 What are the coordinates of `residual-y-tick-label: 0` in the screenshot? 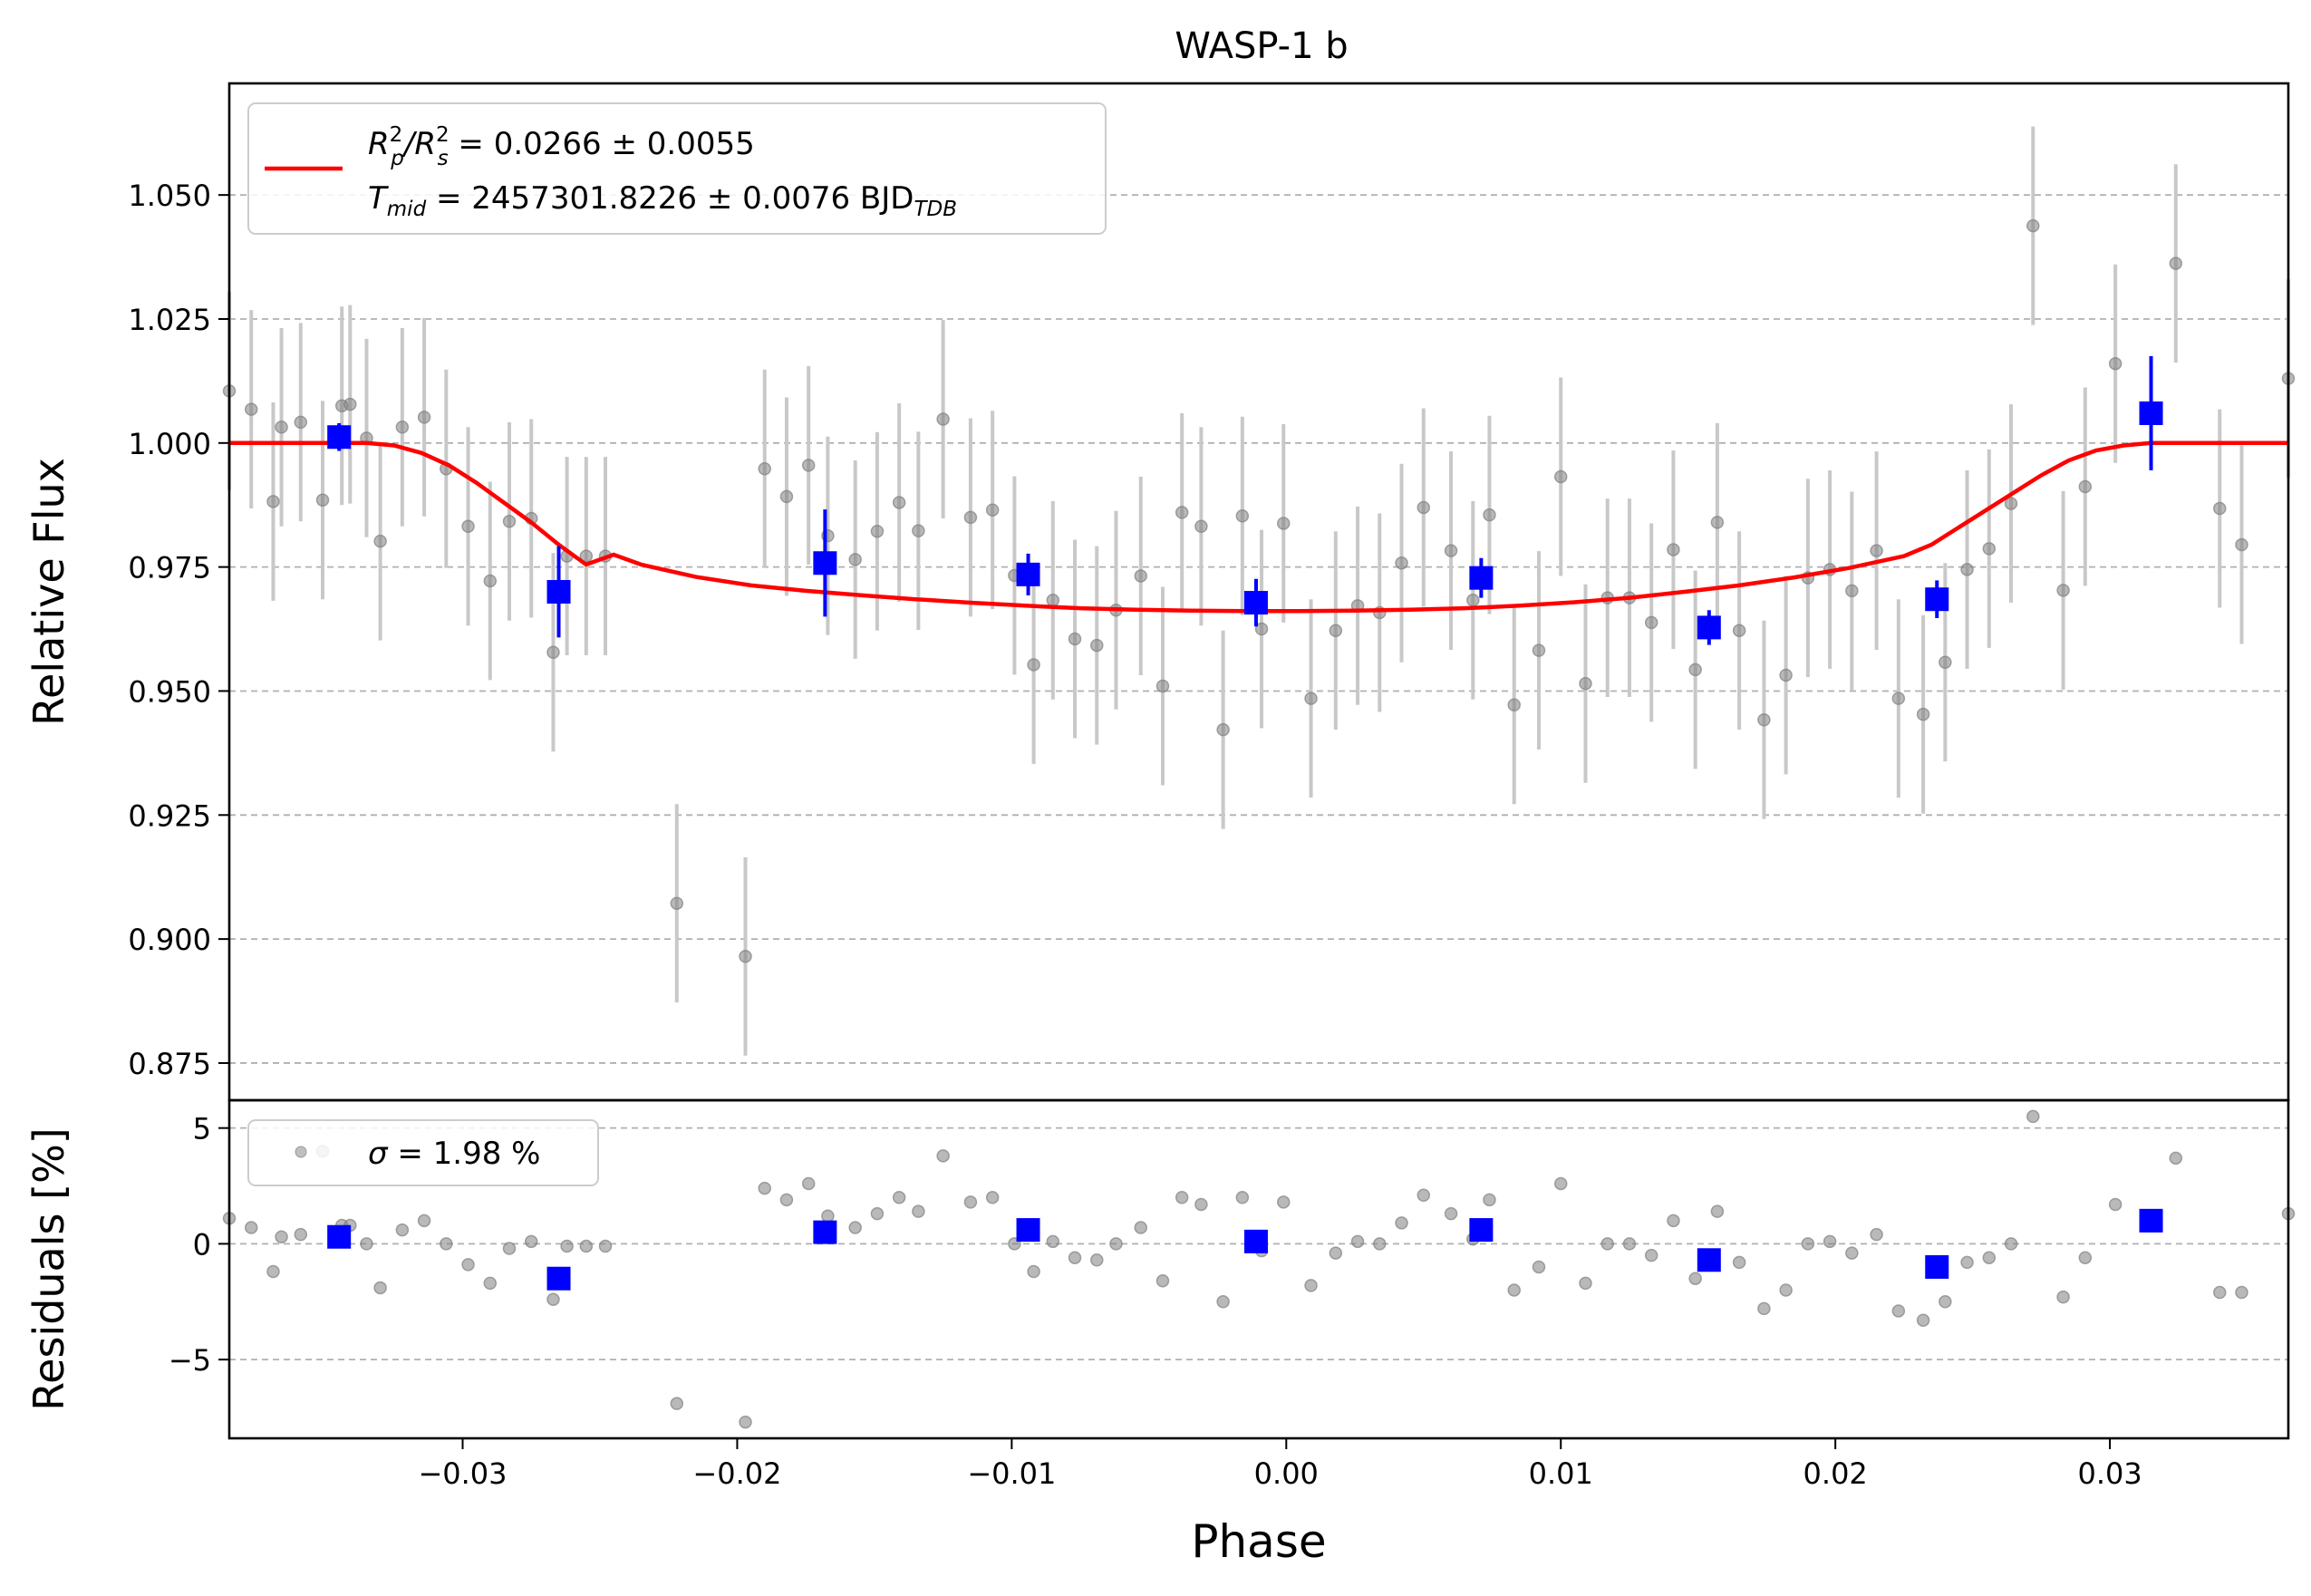 It's located at (202, 1244).